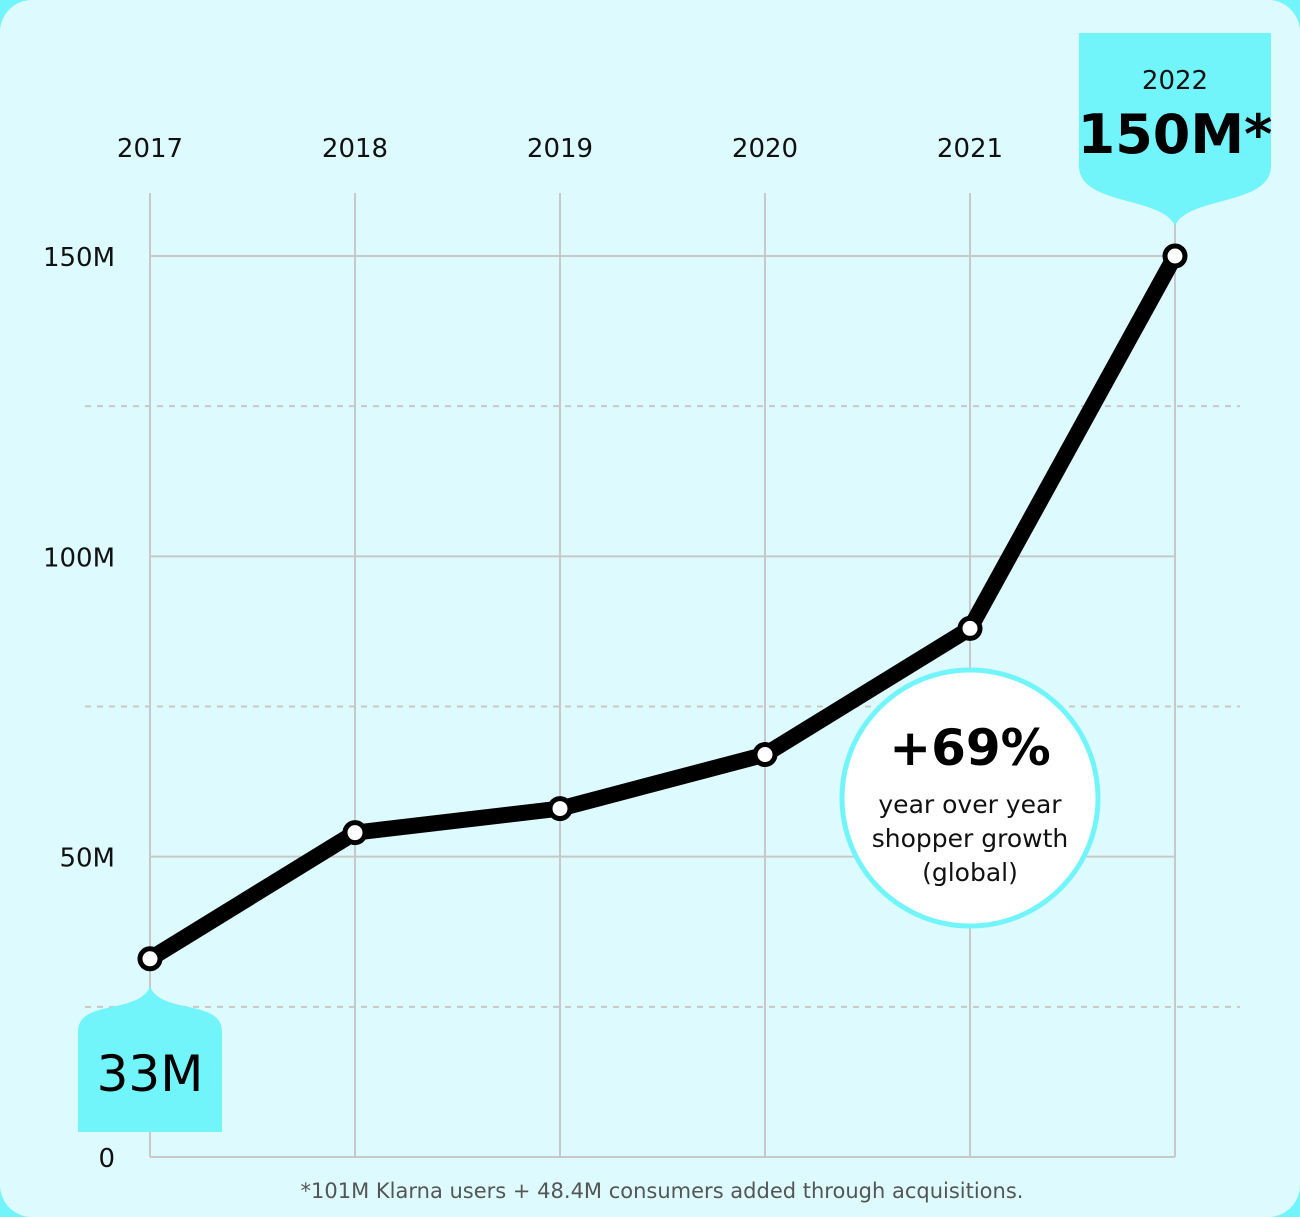 The image size is (1300, 1217). What do you see at coordinates (150, 1074) in the screenshot?
I see `start-value-label: 33M` at bounding box center [150, 1074].